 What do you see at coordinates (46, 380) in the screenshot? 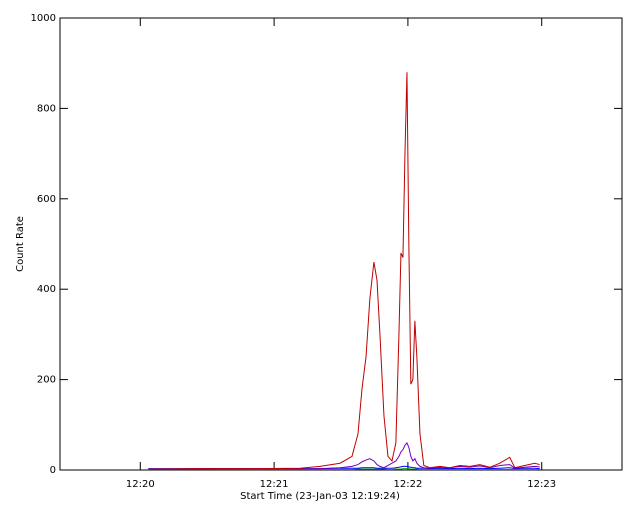
I see `y-tick-label: 200` at bounding box center [46, 380].